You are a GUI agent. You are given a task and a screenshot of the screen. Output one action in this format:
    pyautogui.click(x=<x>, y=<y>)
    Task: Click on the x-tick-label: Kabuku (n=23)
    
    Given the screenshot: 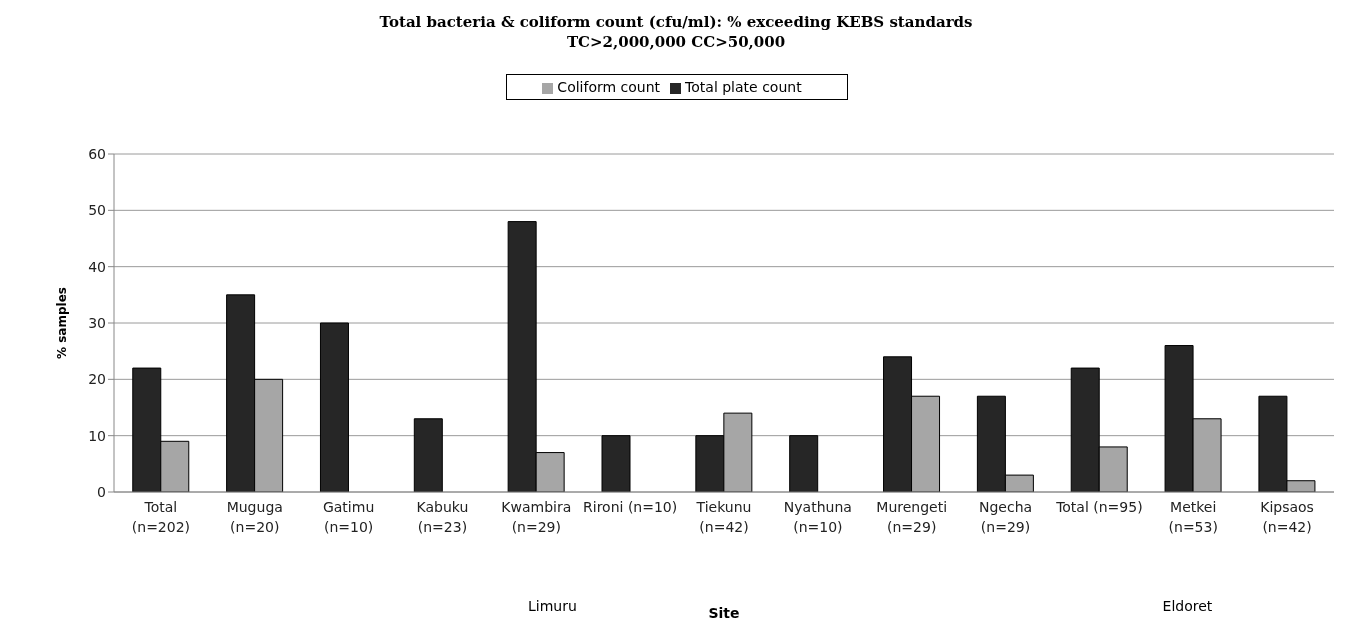 What is the action you would take?
    pyautogui.click(x=442, y=517)
    